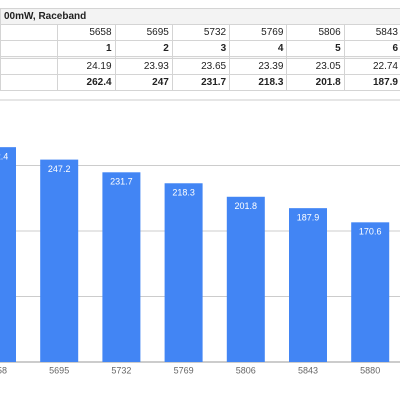 Image resolution: width=400 pixels, height=400 pixels. Describe the element at coordinates (258, 82) in the screenshot. I see `cell: 218.3` at that location.